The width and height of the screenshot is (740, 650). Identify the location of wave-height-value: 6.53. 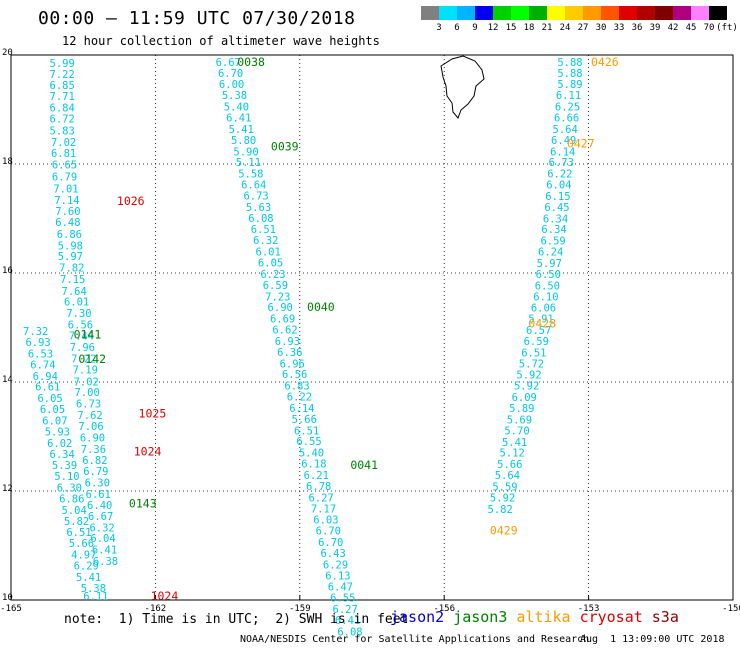
(40, 354).